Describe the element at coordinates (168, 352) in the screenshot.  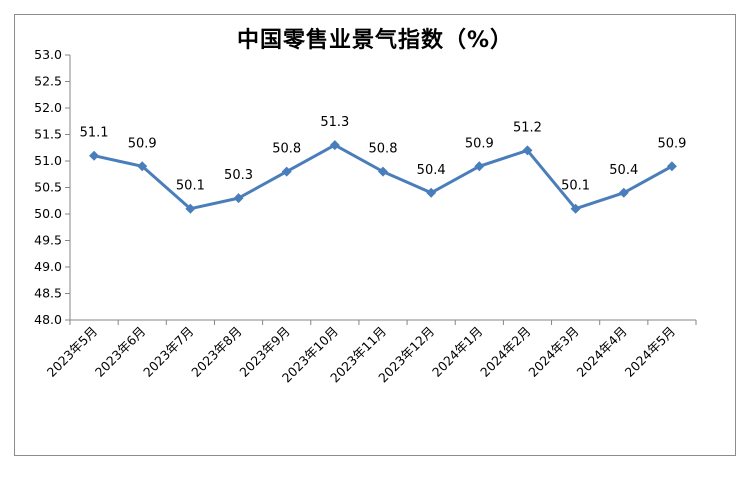
I see `x-tick-label: 2023年7月` at that location.